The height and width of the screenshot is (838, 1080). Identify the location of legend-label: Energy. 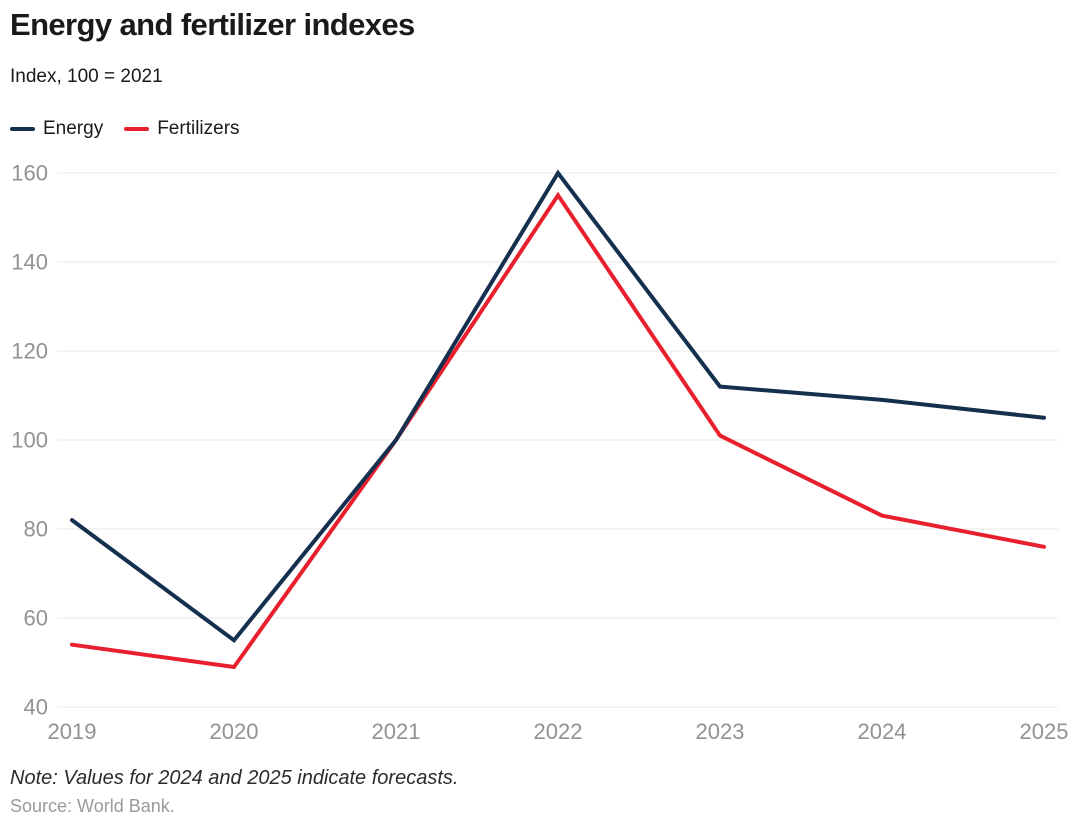
(73, 129).